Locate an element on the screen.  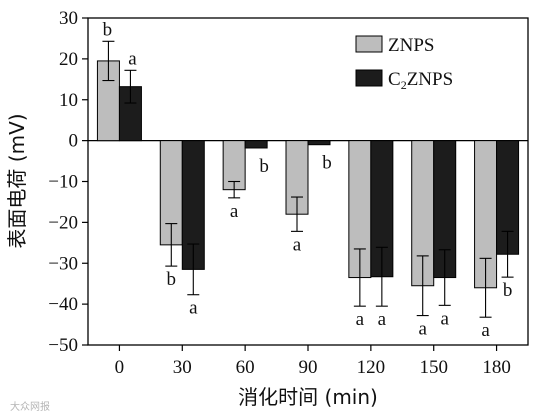
legend: ZNPS C2ZNPS is located at coordinates (404, 63).